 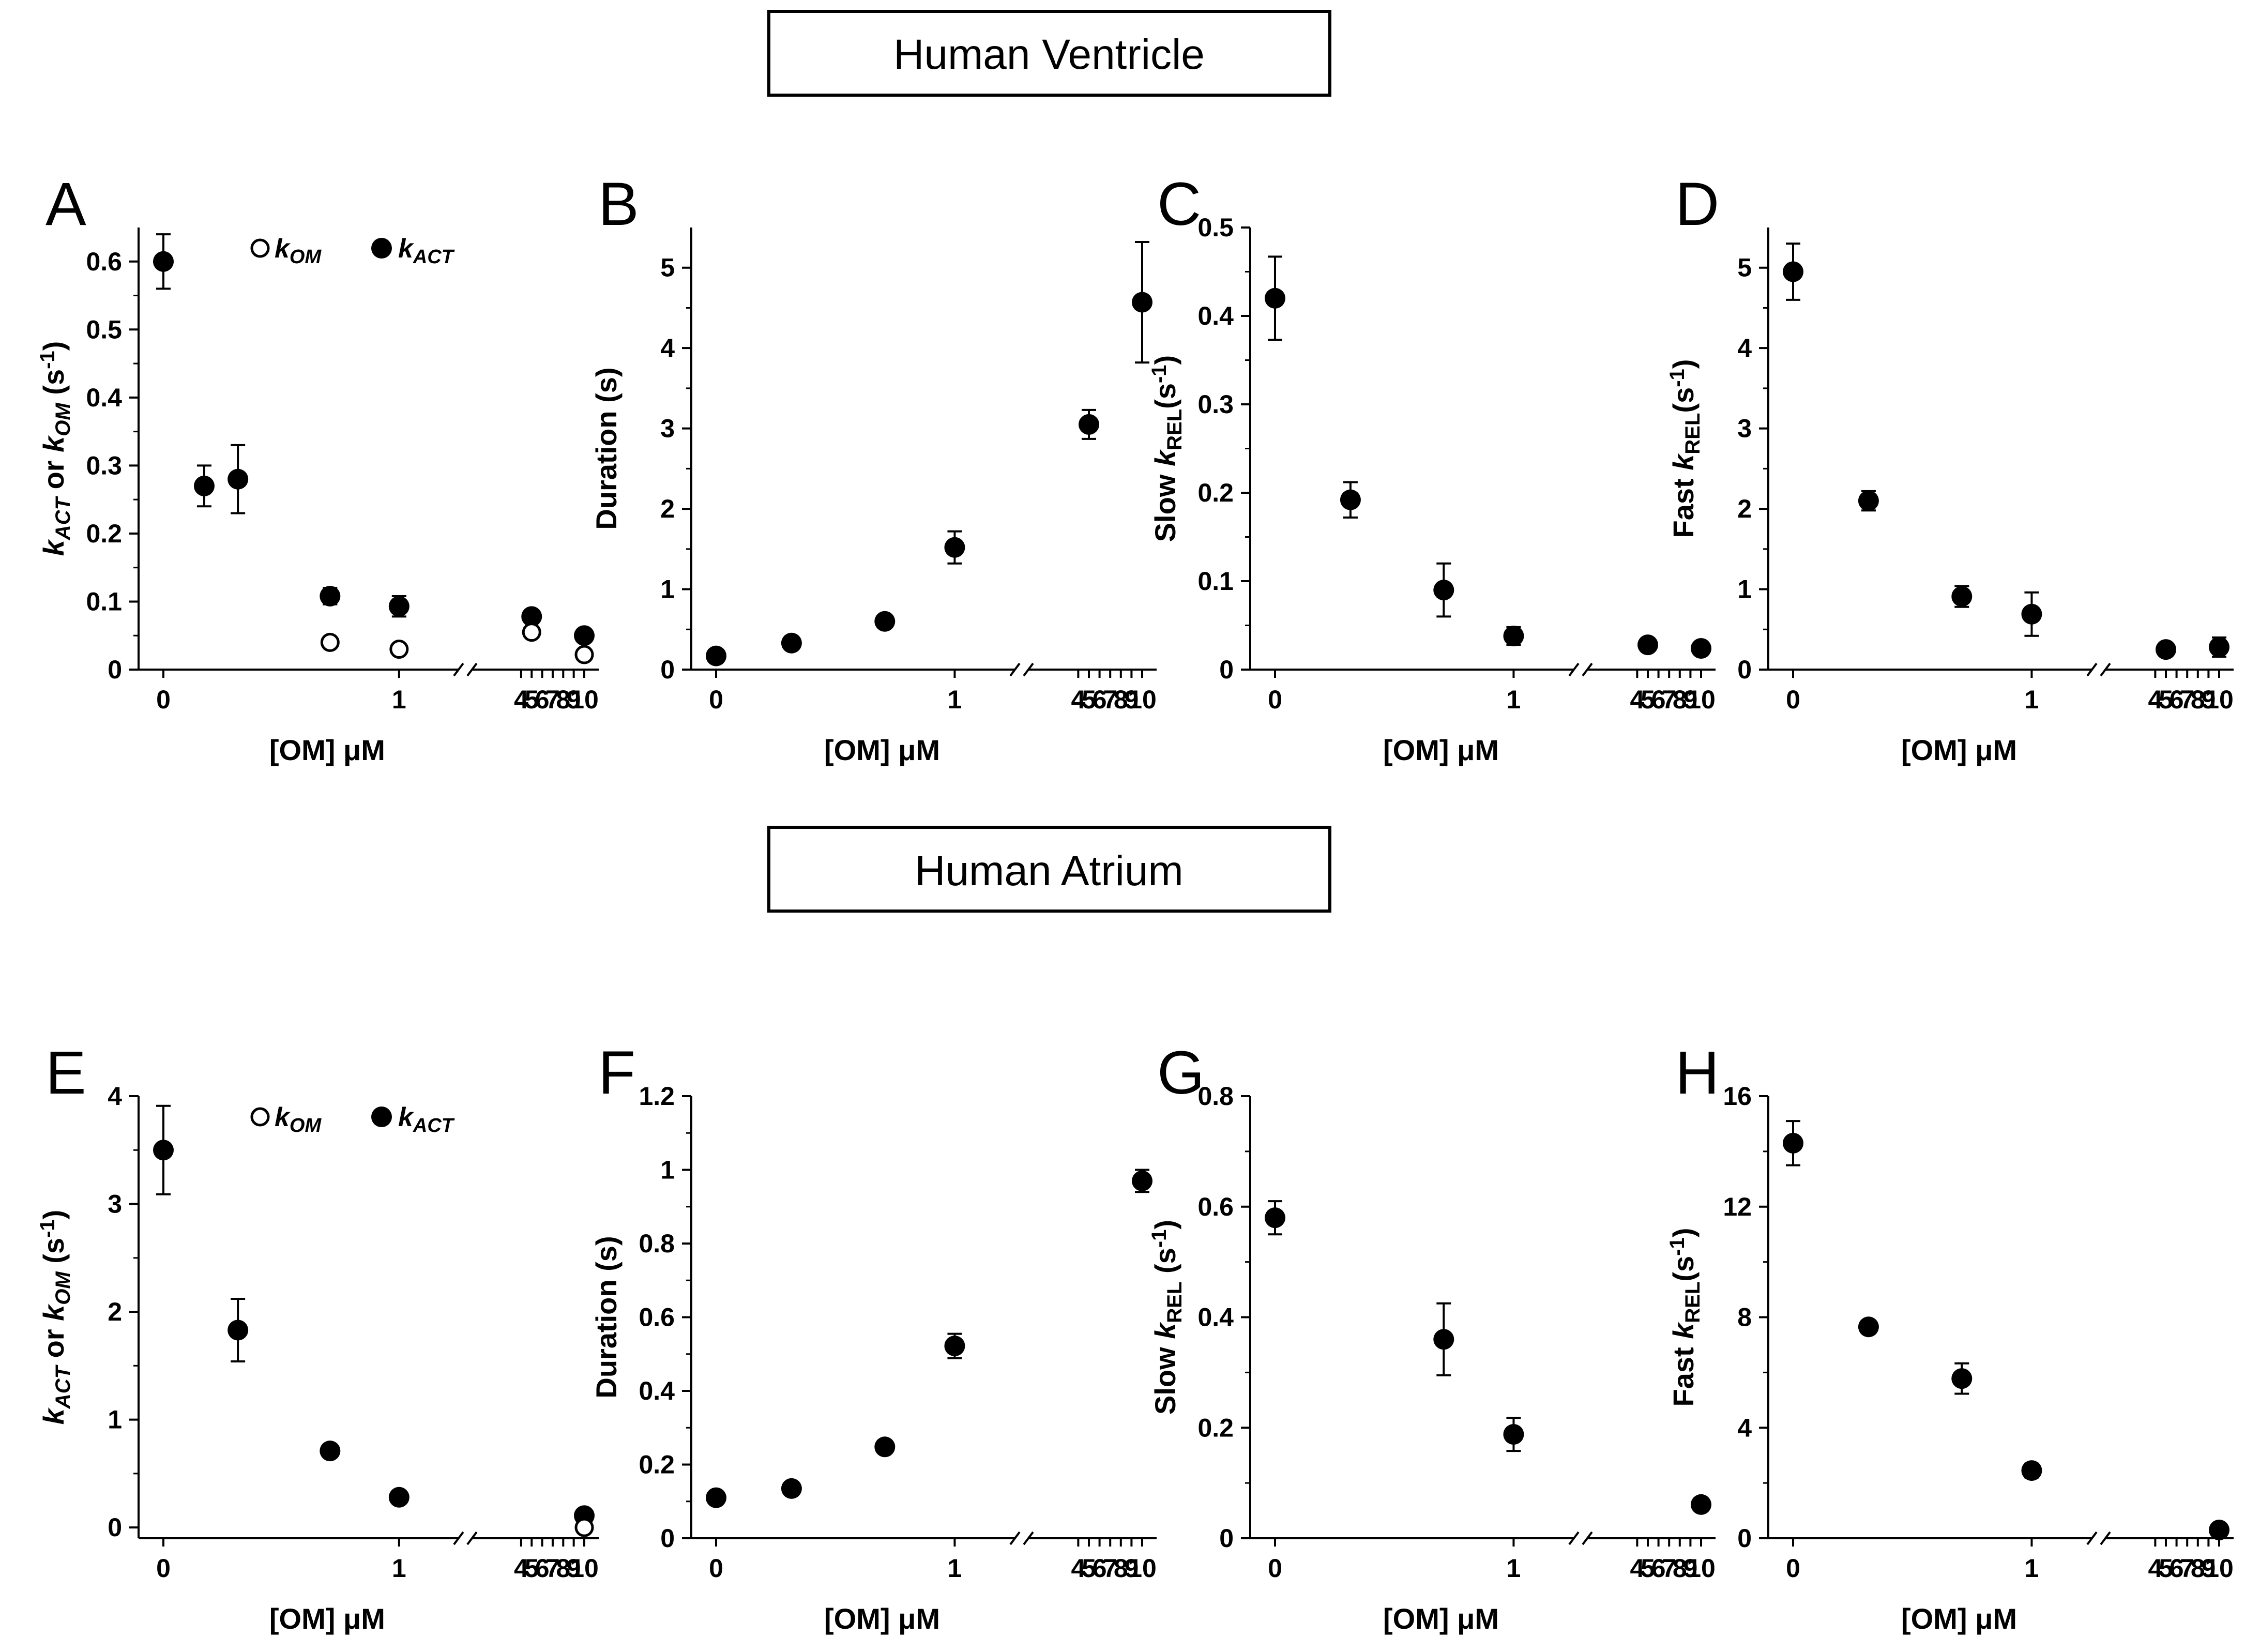 I want to click on y-axis-title-part: ACT, so click(x=63, y=517).